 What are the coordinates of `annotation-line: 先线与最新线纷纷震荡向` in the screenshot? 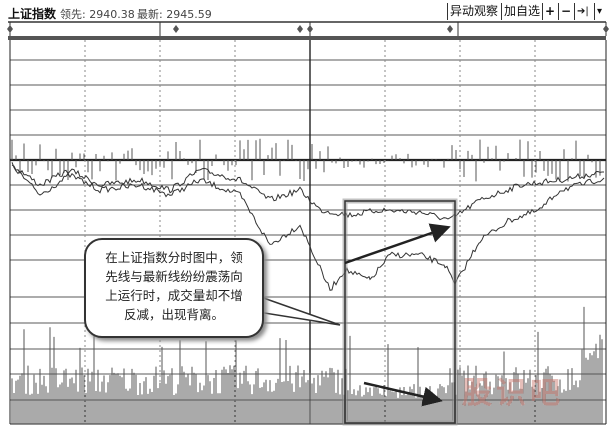 It's located at (174, 276).